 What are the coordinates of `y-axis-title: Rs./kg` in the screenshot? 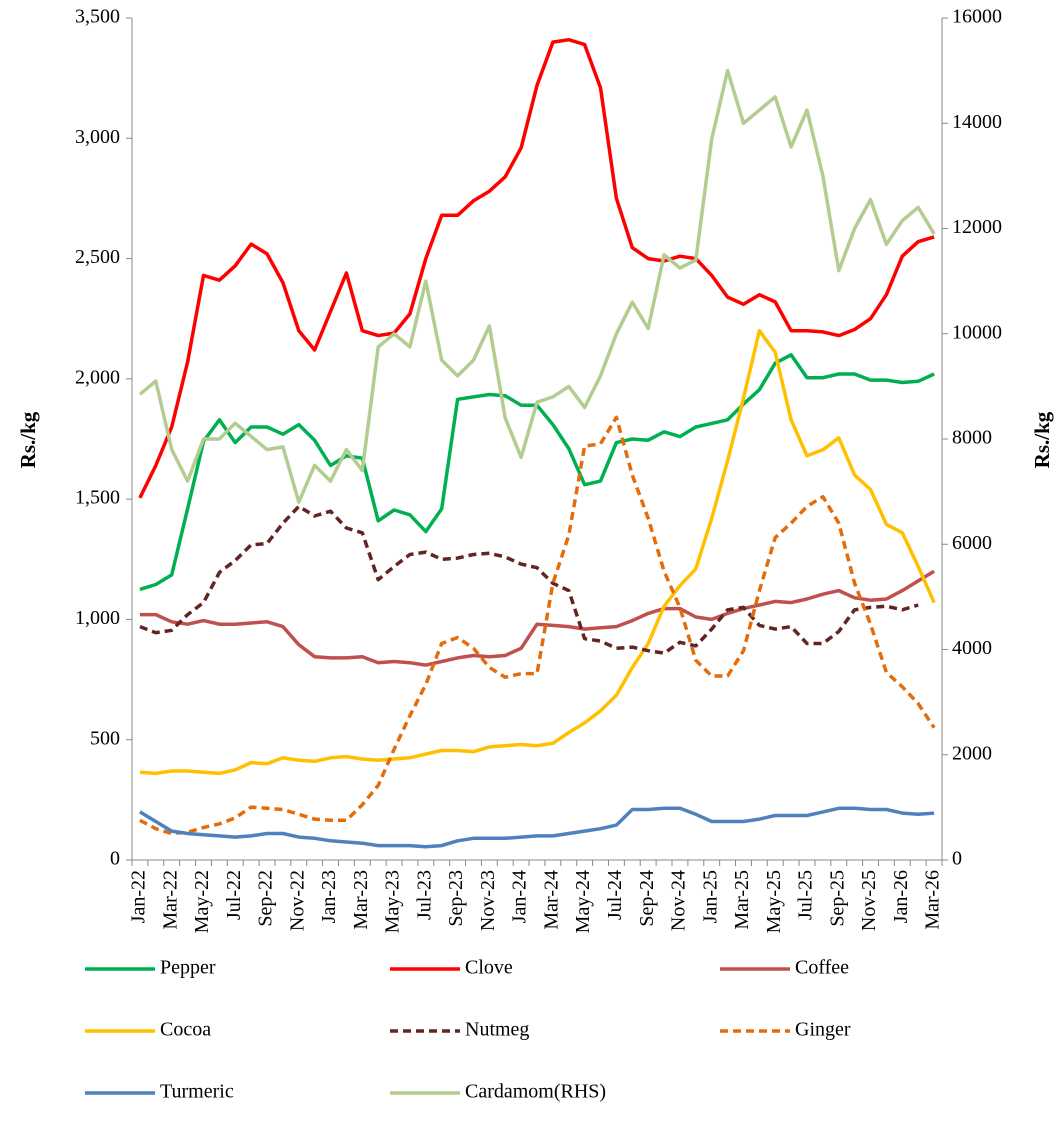 It's located at (28, 439).